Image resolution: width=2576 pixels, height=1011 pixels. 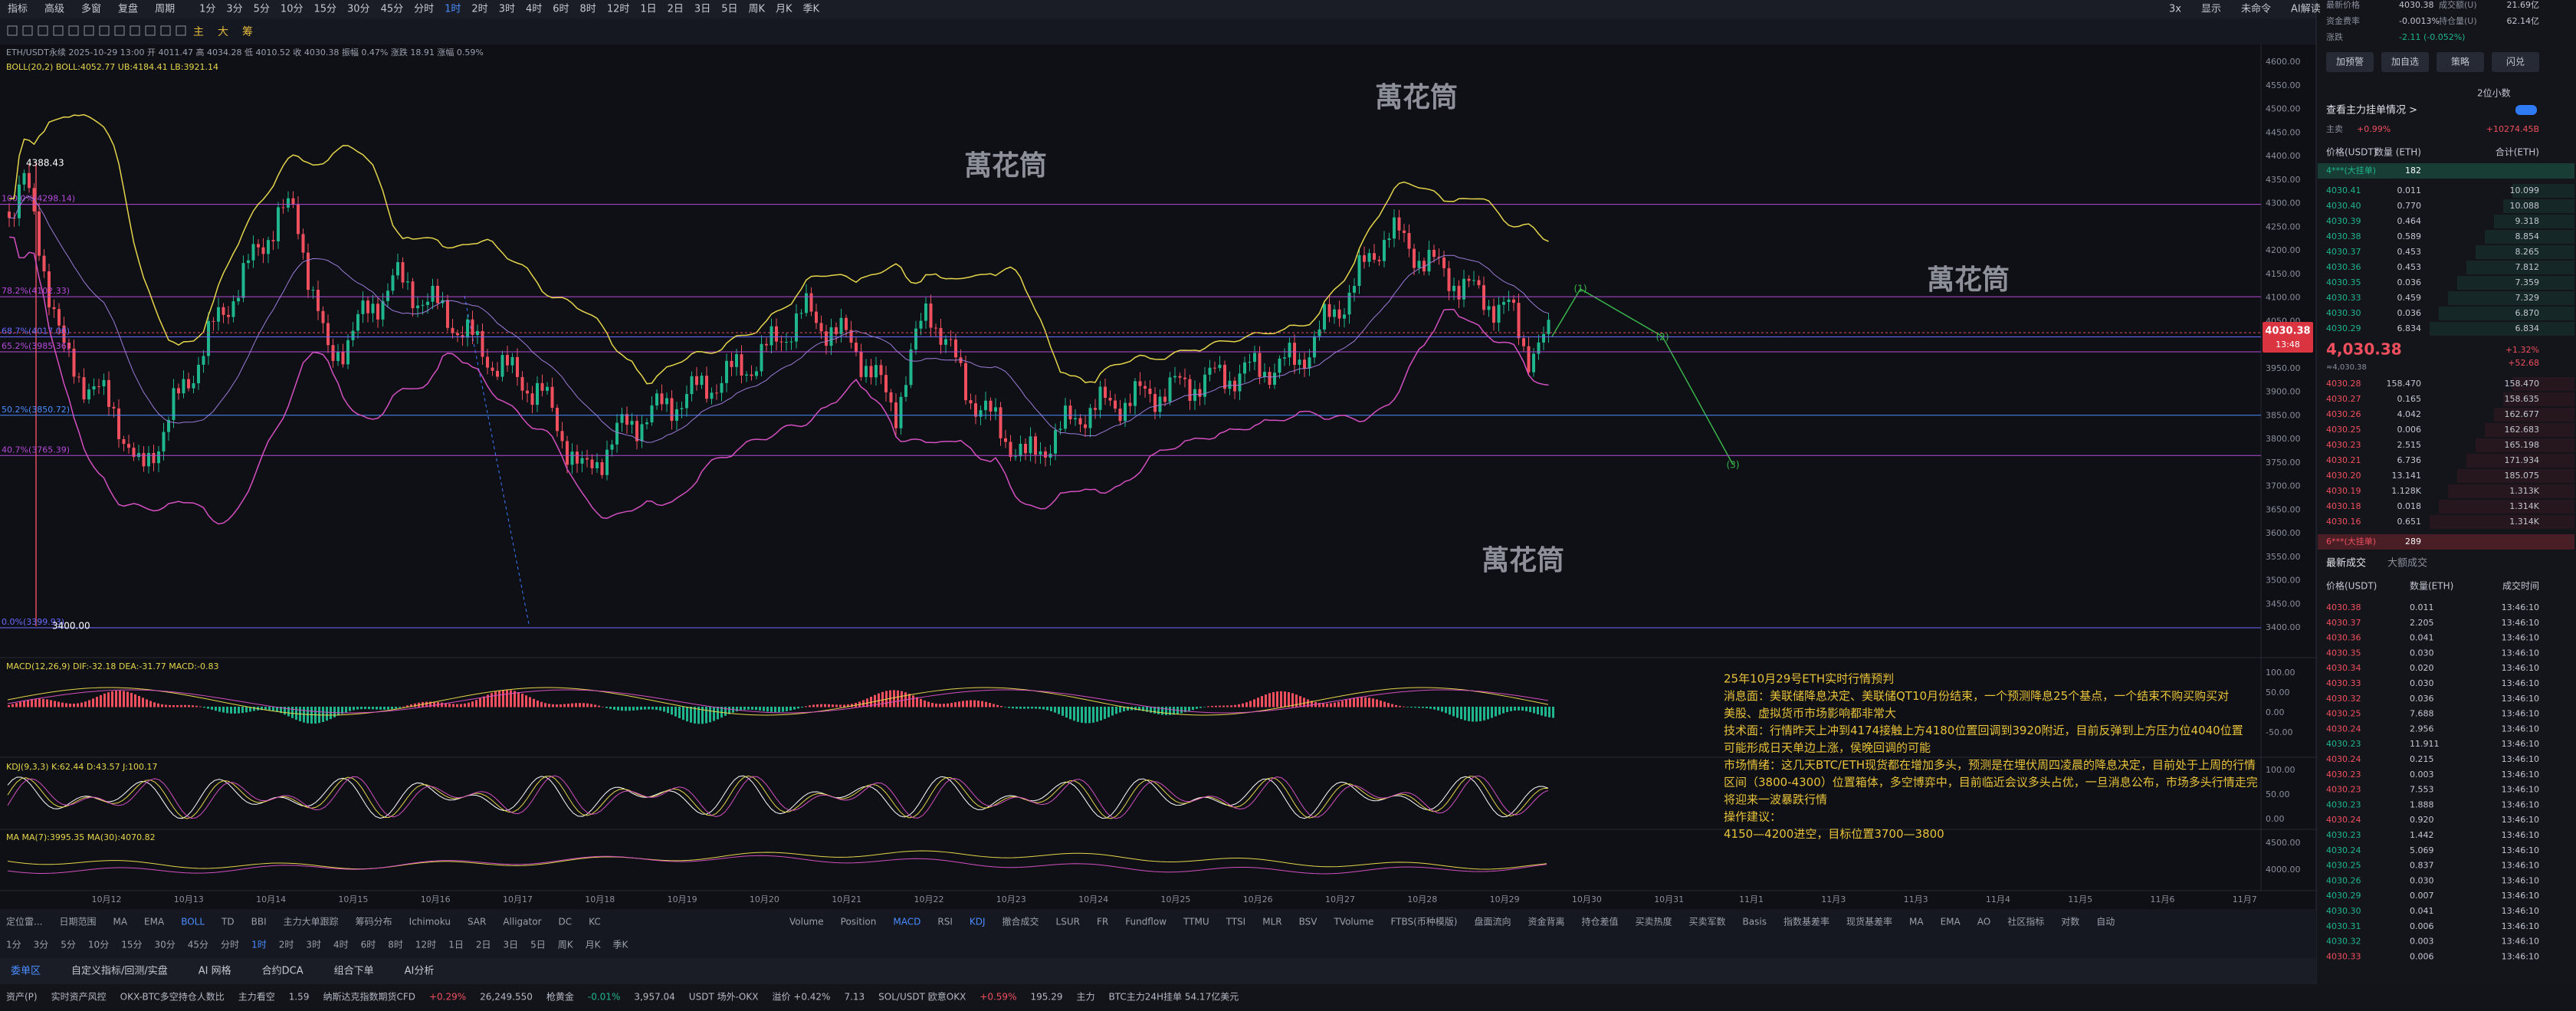 I want to click on indicator-tab: Volume, so click(x=806, y=922).